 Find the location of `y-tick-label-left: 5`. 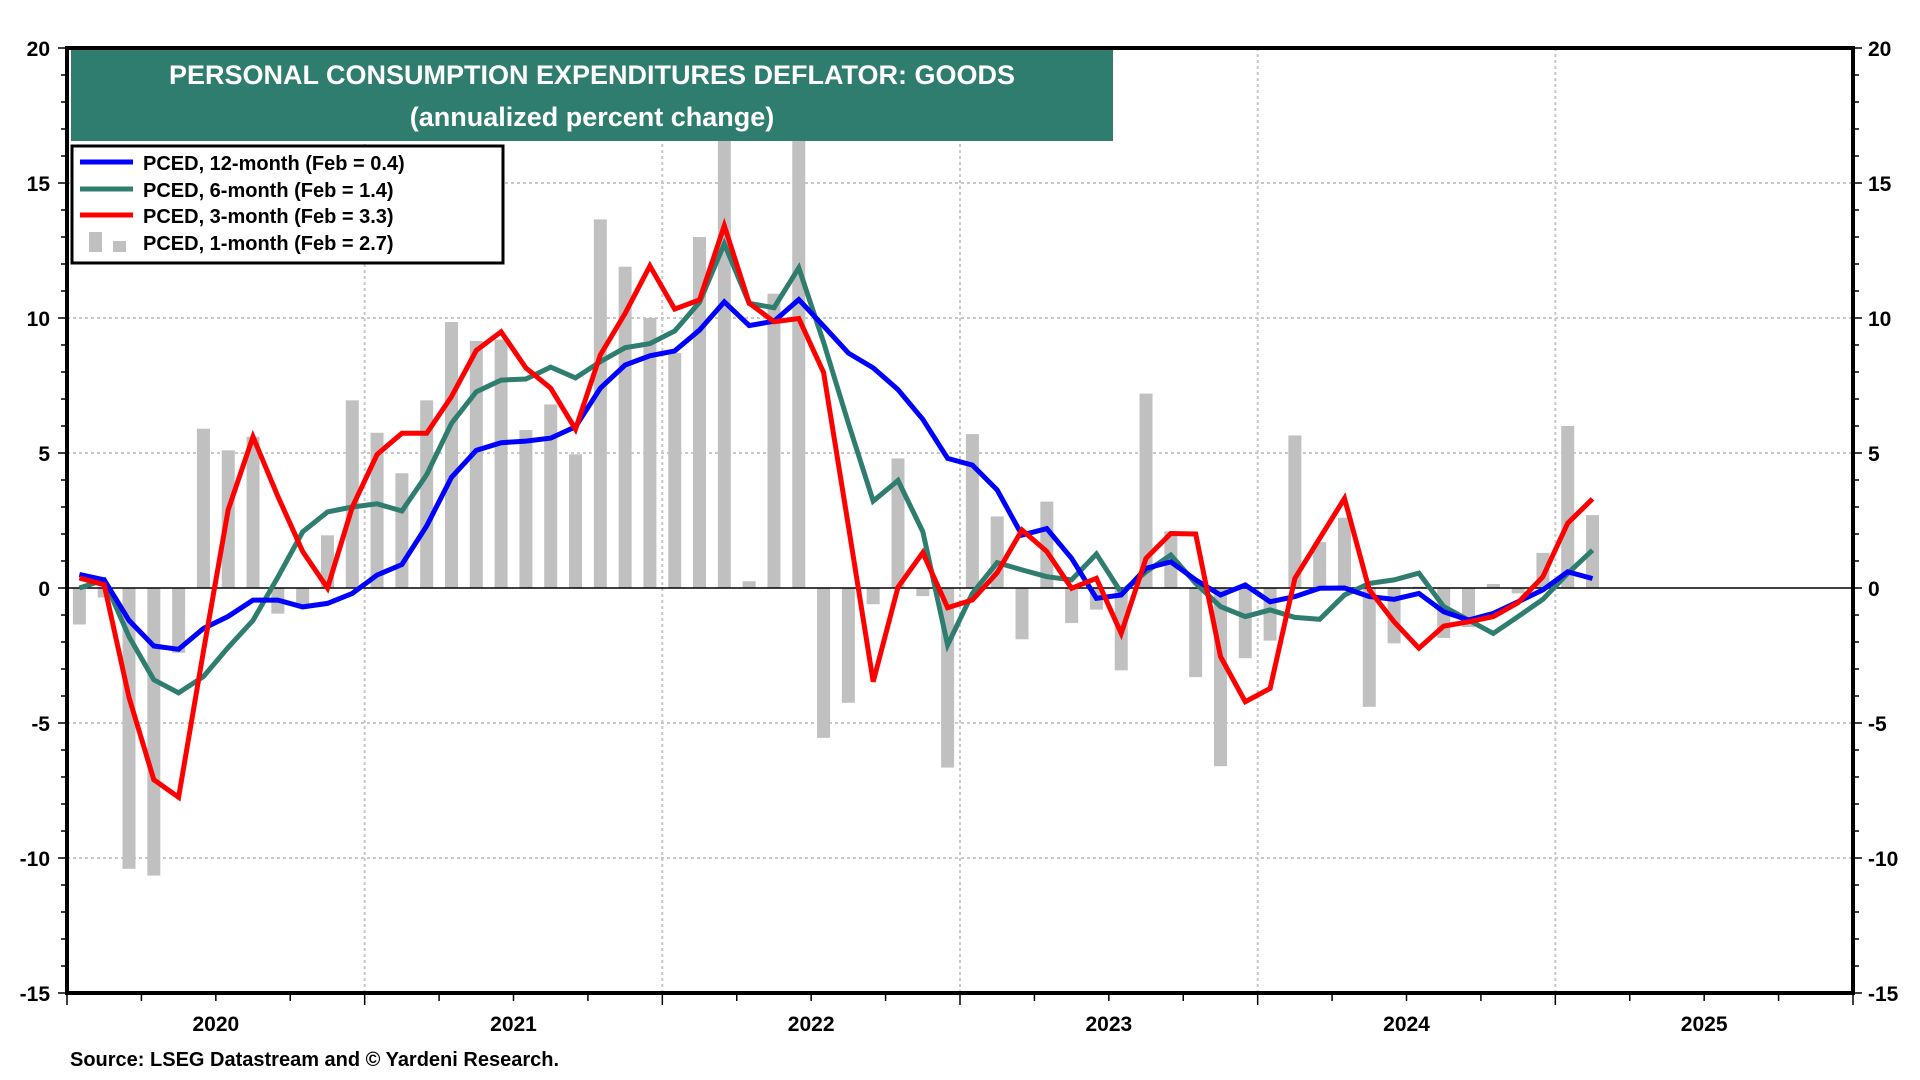

y-tick-label-left: 5 is located at coordinates (44, 454).